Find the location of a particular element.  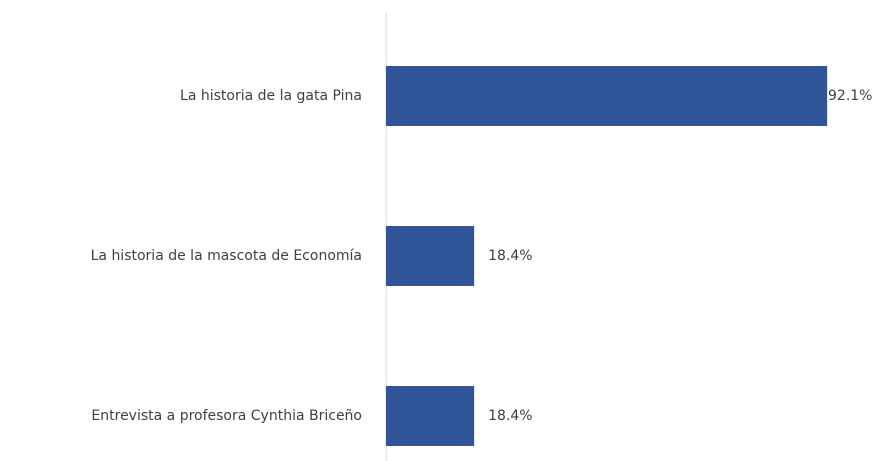

category-label: La historia de la gata Pina is located at coordinates (271, 96).